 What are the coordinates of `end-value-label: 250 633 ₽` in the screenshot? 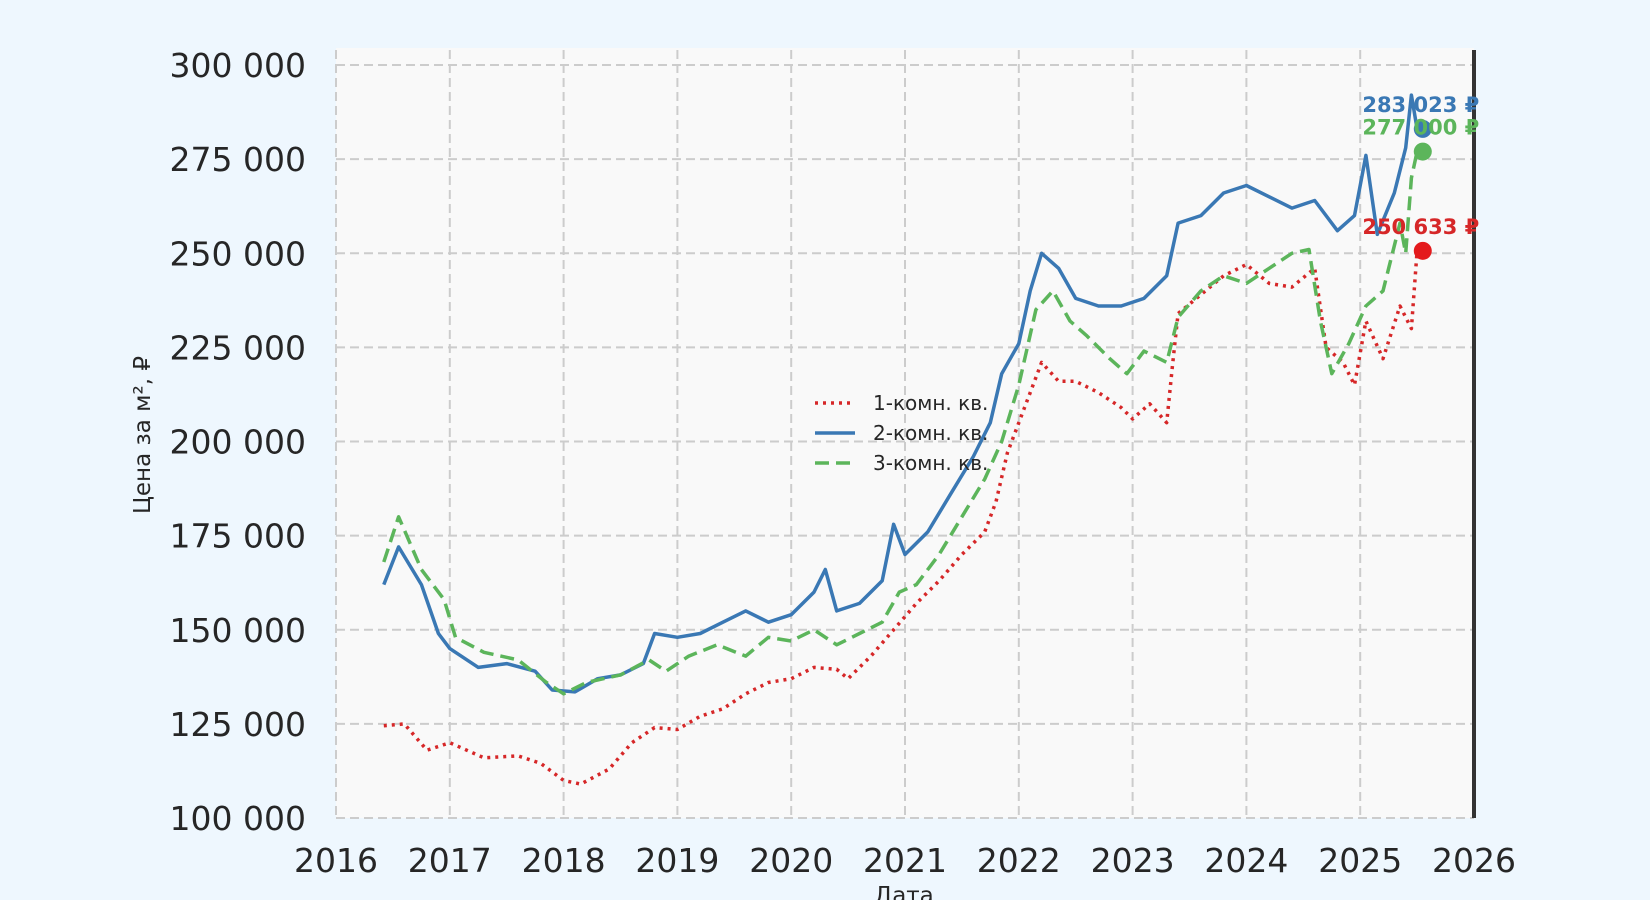 It's located at (1420, 227).